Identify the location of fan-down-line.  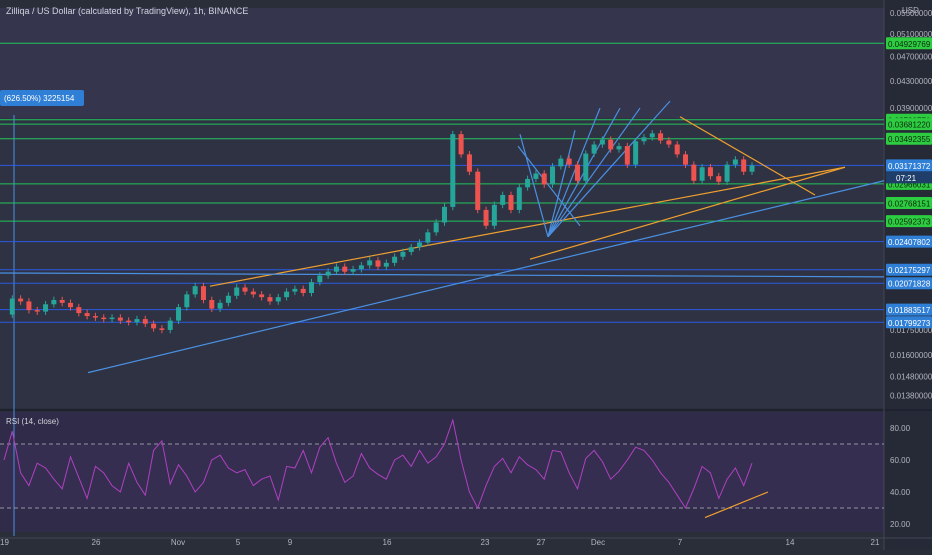
(549, 186).